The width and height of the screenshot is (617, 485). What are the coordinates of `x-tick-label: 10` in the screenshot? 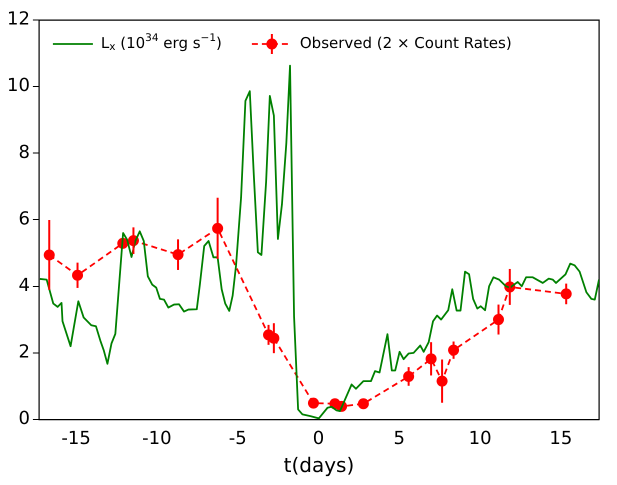 It's located at (480, 438).